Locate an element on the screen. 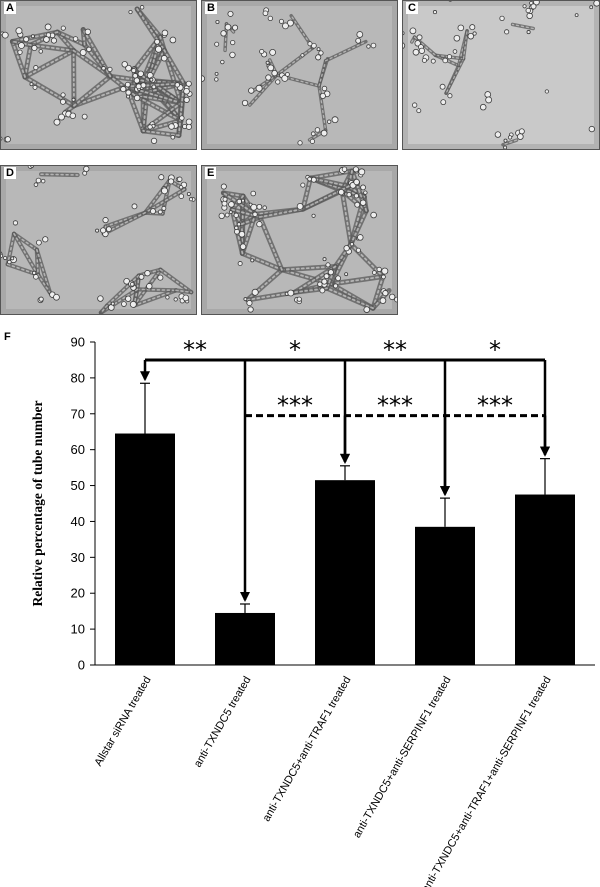 Image resolution: width=600 pixels, height=887 pixels. y-tick-label: 40 is located at coordinates (78, 521).